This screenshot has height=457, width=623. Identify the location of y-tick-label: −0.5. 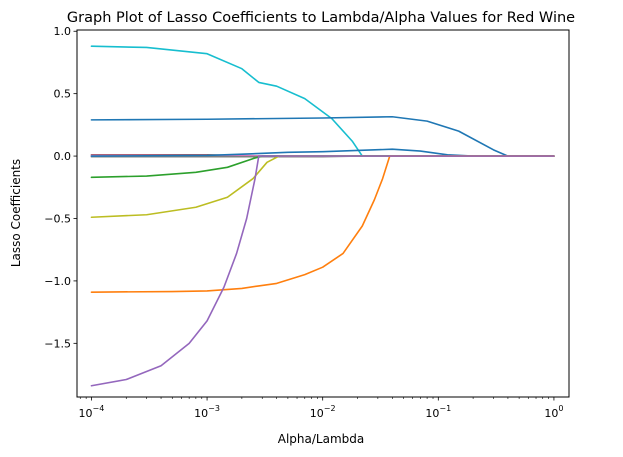
(57, 218).